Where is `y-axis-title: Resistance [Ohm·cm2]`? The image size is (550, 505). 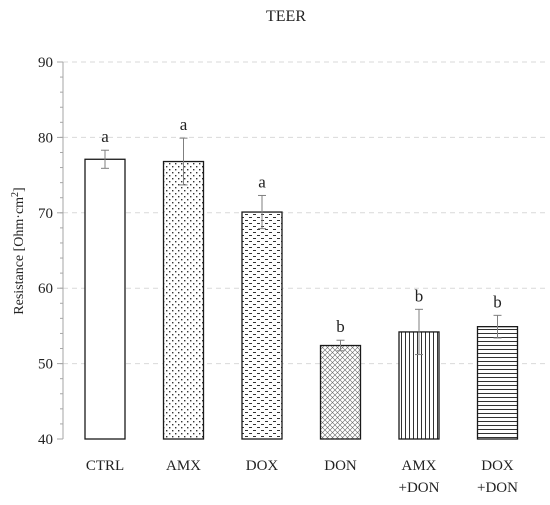 y-axis-title: Resistance [Ohm·cm2] is located at coordinates (18, 250).